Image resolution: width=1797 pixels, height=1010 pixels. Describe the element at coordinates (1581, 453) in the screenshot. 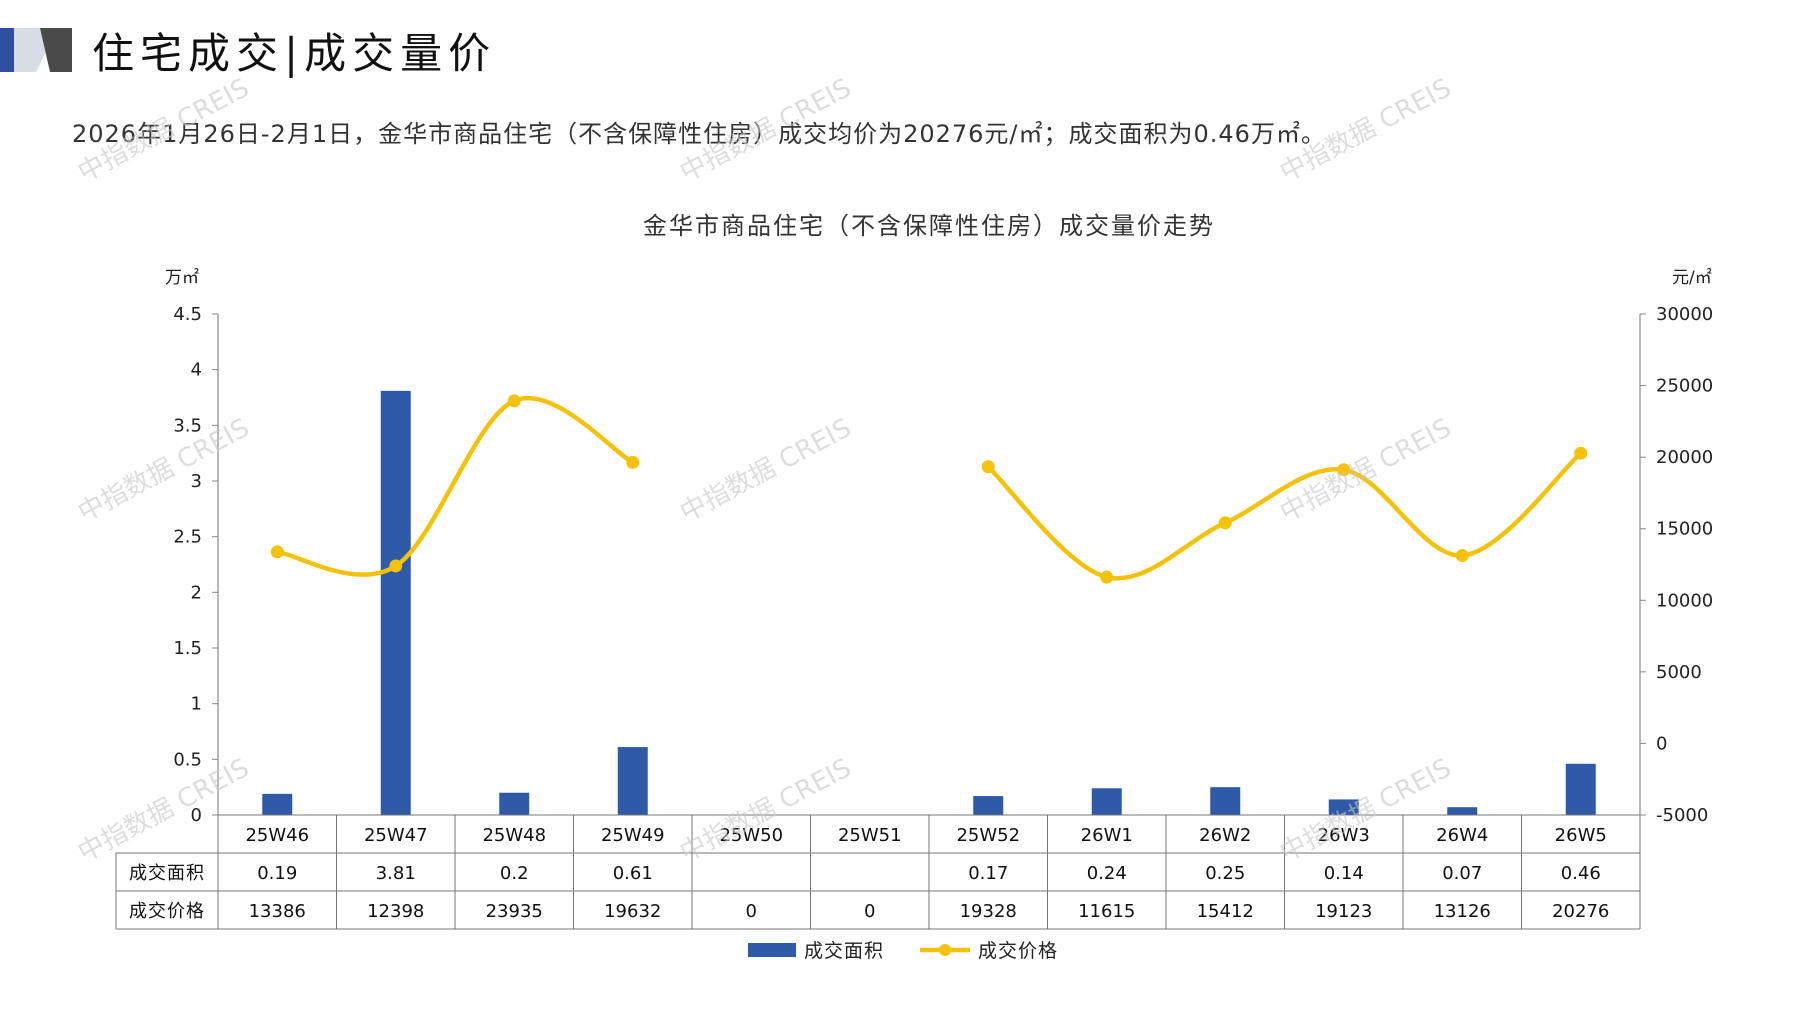

I see `price-point-26W5` at that location.